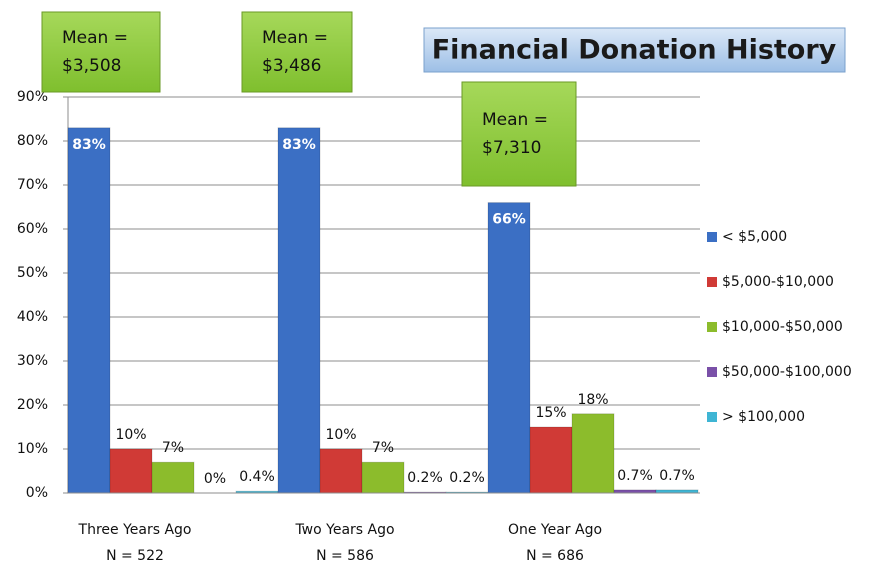  I want to click on value-label: 15%, so click(550, 413).